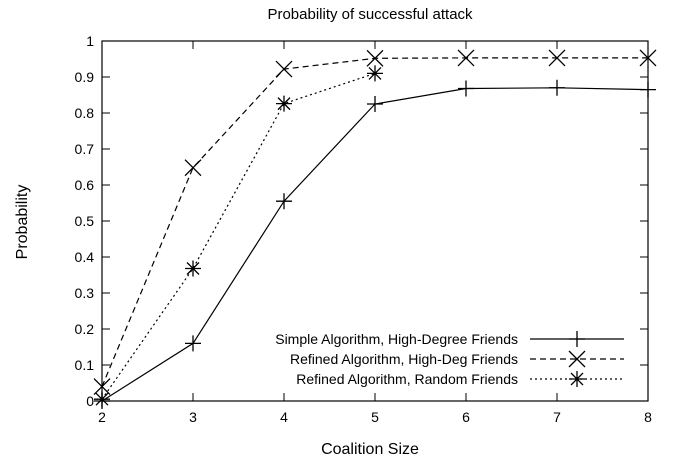  What do you see at coordinates (370, 449) in the screenshot?
I see `x-axis-label: Coalition Size` at bounding box center [370, 449].